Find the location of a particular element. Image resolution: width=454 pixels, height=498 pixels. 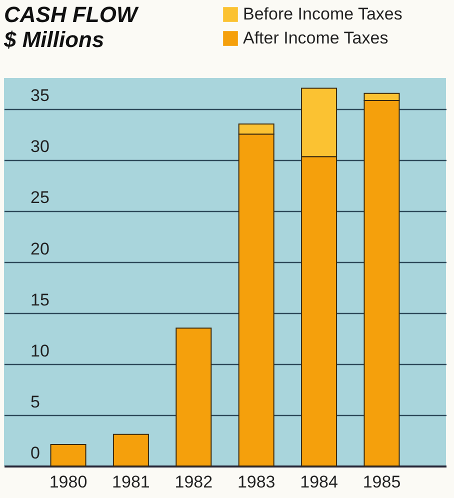

y-tick-label: 10 is located at coordinates (40, 350).